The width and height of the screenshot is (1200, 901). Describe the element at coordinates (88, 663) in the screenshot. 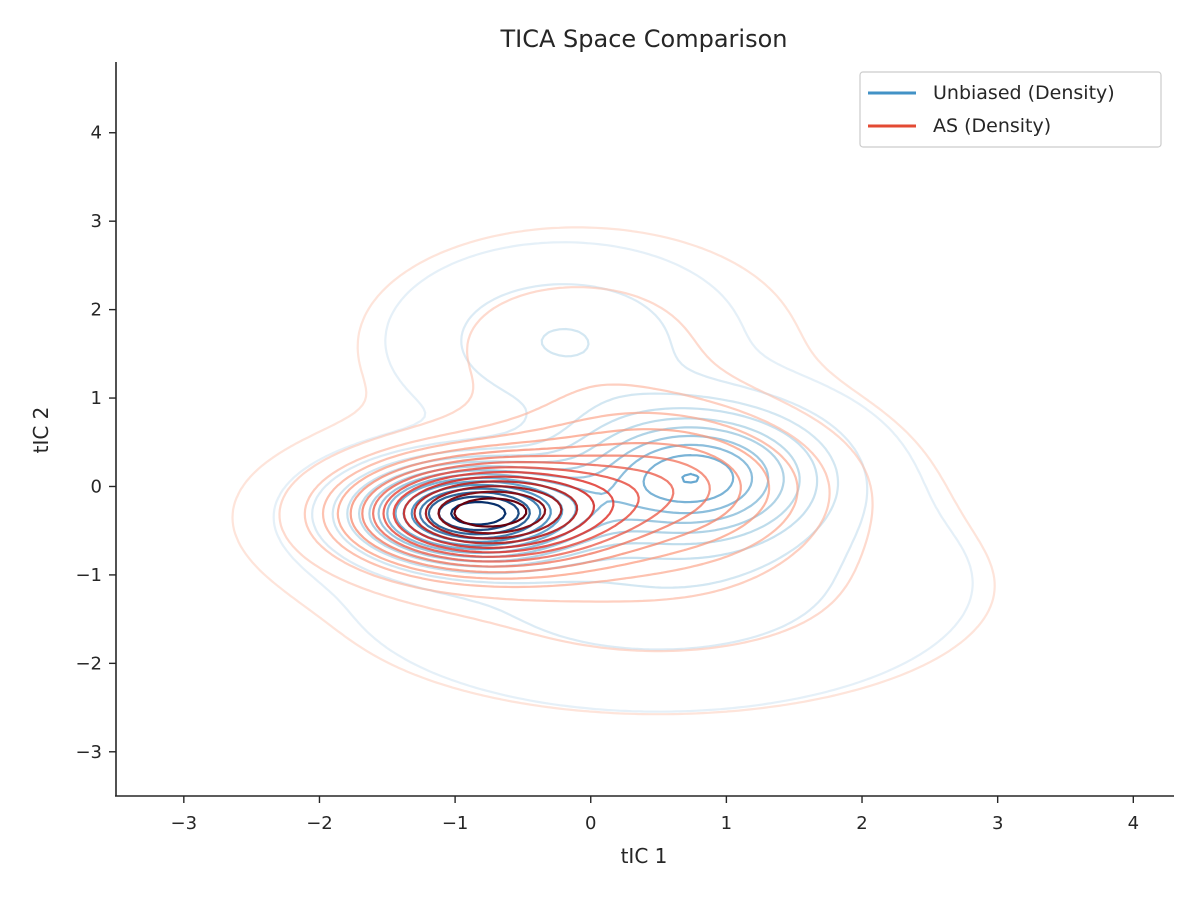

I see `y-tick-label: −2` at that location.